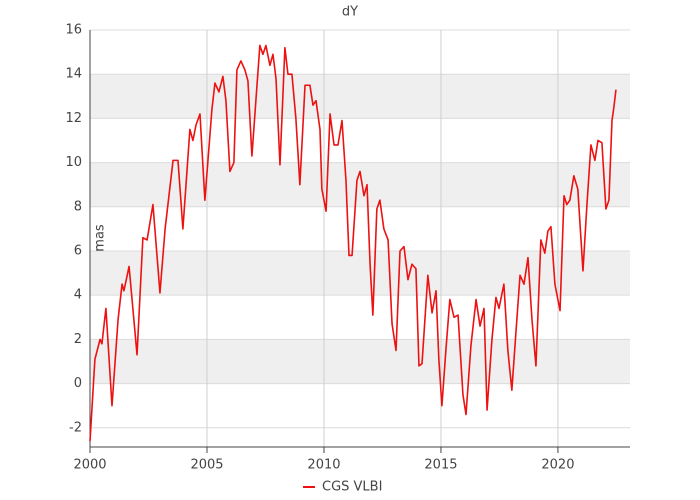 This screenshot has height=500, width=700. I want to click on y-tick-label: 12, so click(73, 118).